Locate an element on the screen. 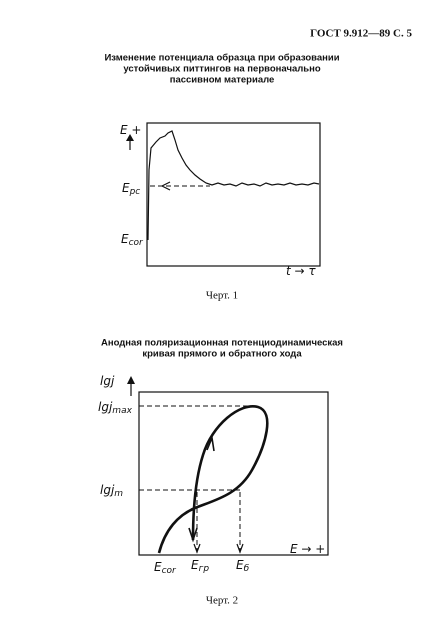  figure-title: устойчивых питтингов на первоначально is located at coordinates (222, 69).